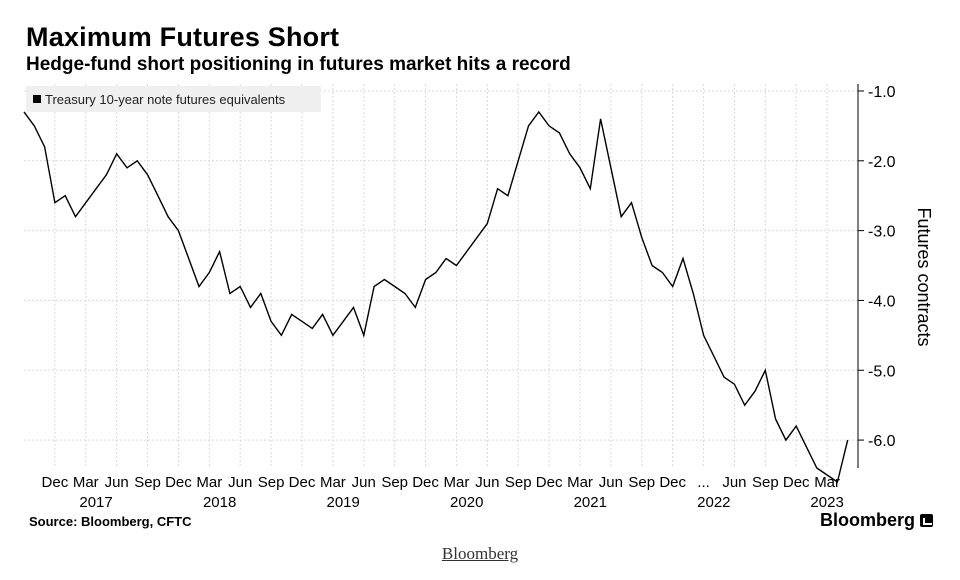 The height and width of the screenshot is (580, 960). Describe the element at coordinates (882, 92) in the screenshot. I see `y-tick-label: -1.0` at that location.